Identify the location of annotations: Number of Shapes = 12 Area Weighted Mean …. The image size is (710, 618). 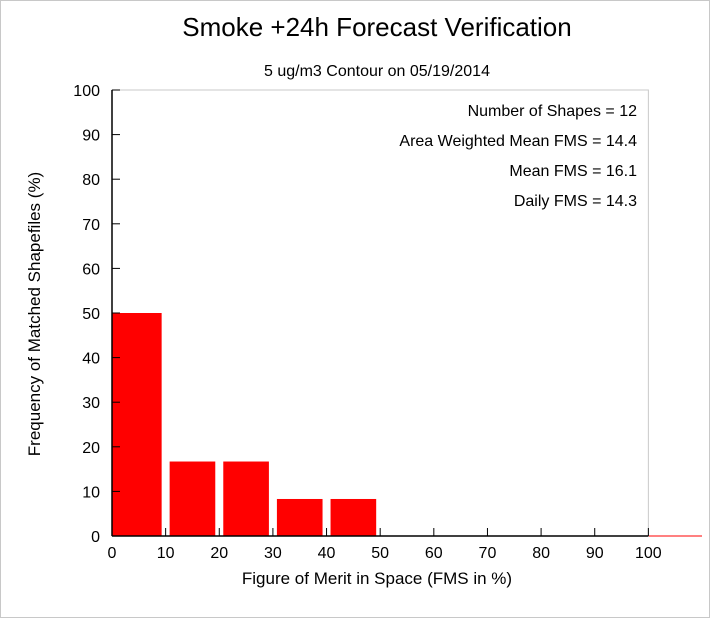
(518, 156).